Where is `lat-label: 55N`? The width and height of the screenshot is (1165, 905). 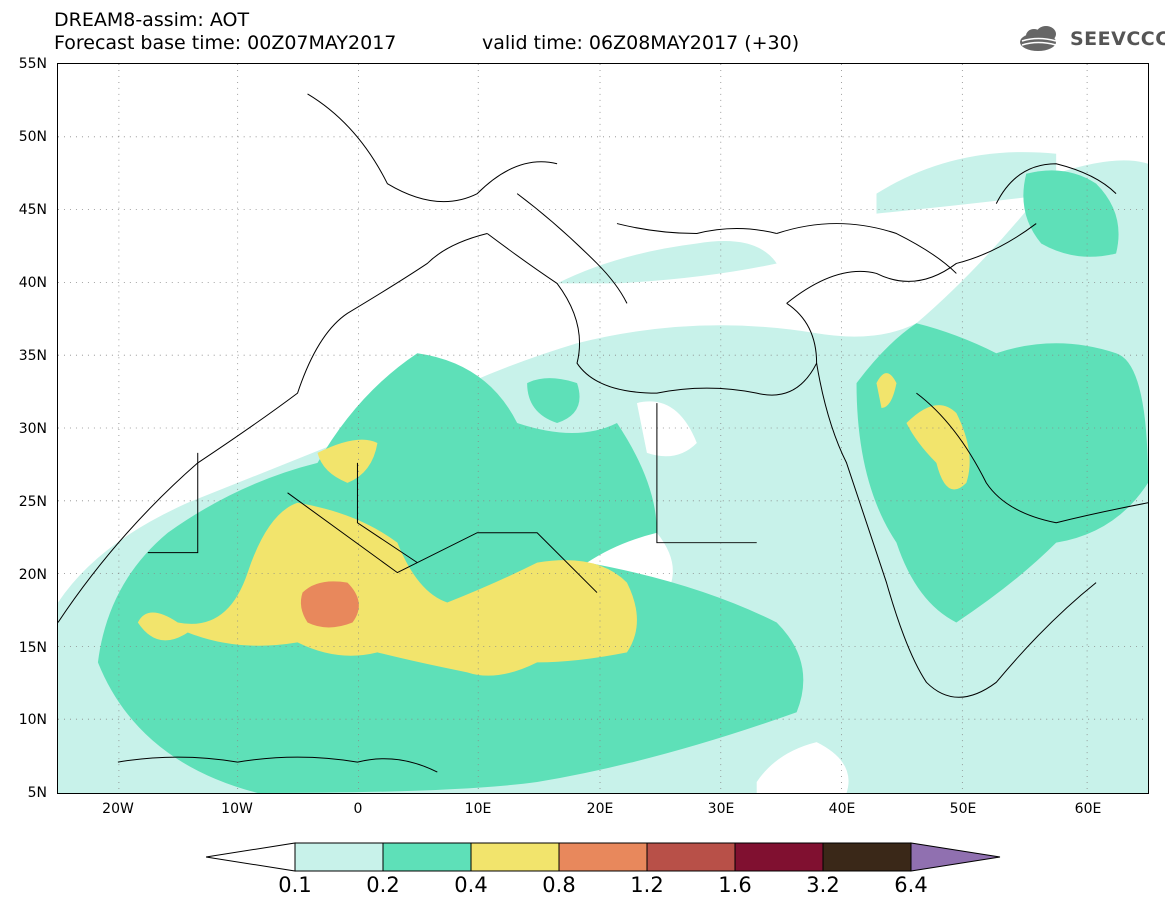 lat-label: 55N is located at coordinates (32, 64).